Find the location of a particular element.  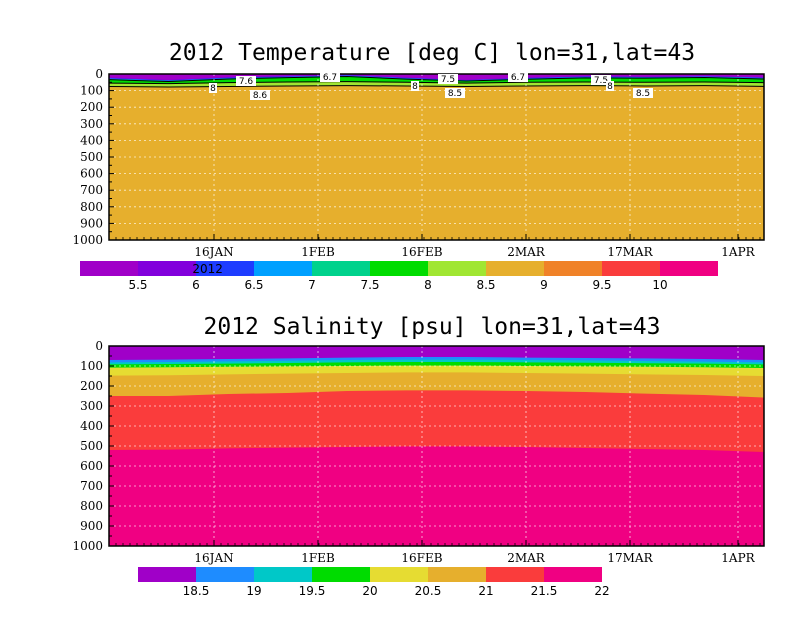

salinity-ytick-label: 500 is located at coordinates (91, 446).